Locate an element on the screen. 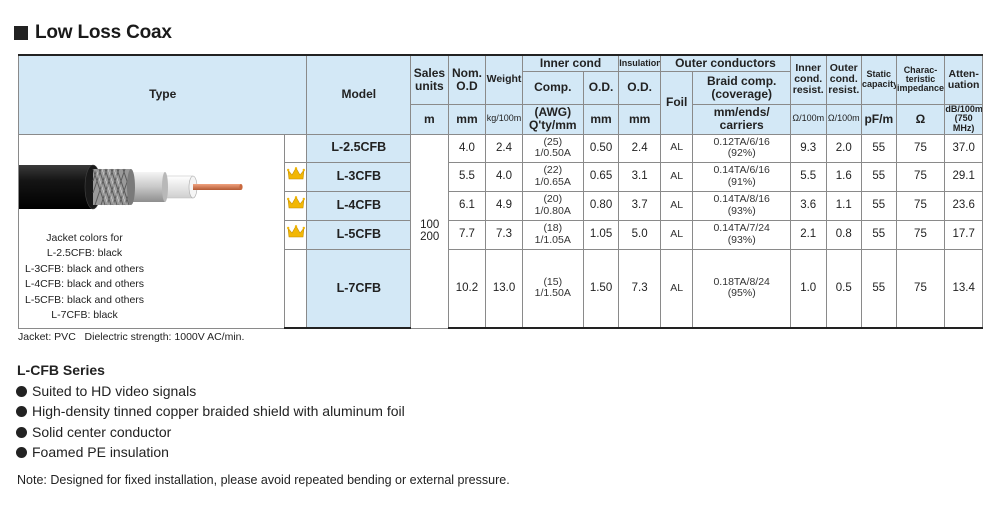 Image resolution: width=1000 pixels, height=519 pixels. braid-spec: 0.12TA/6/16 is located at coordinates (741, 141).